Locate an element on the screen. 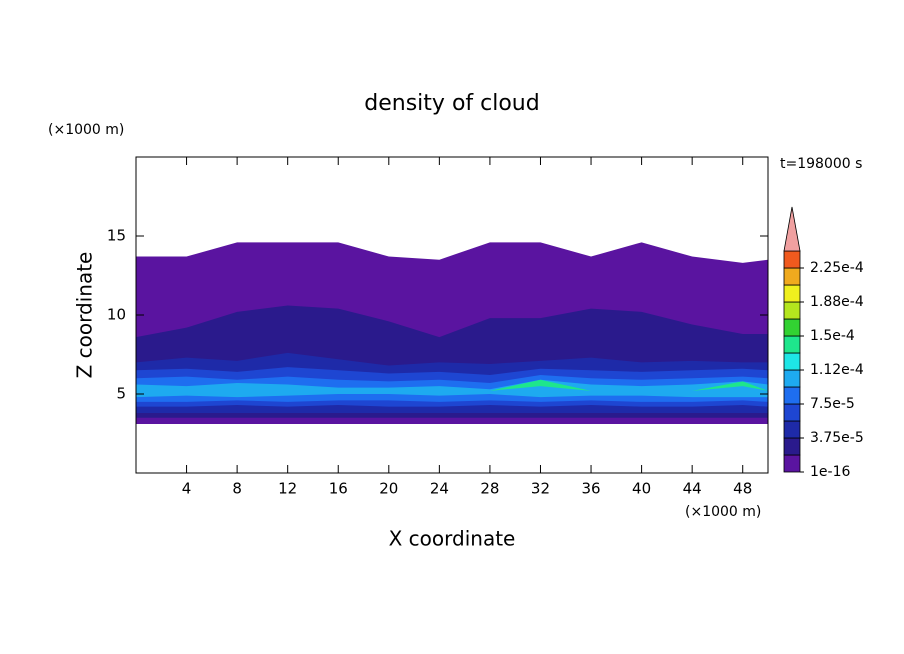 This screenshot has height=654, width=904. x-tick-label: 20 is located at coordinates (388, 489).